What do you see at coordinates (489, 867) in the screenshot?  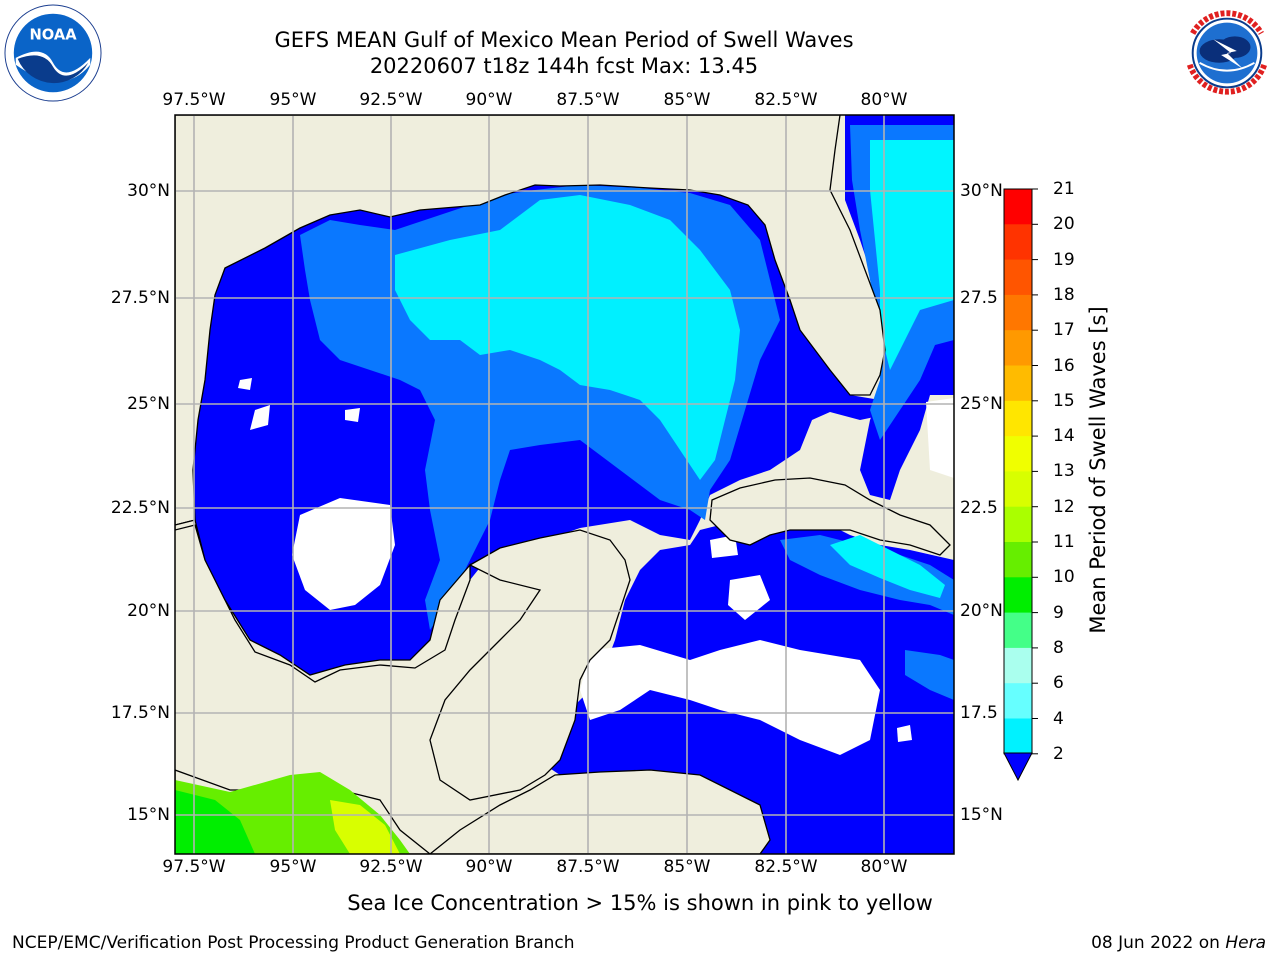 I see `lon-label-bottom: 90°W` at bounding box center [489, 867].